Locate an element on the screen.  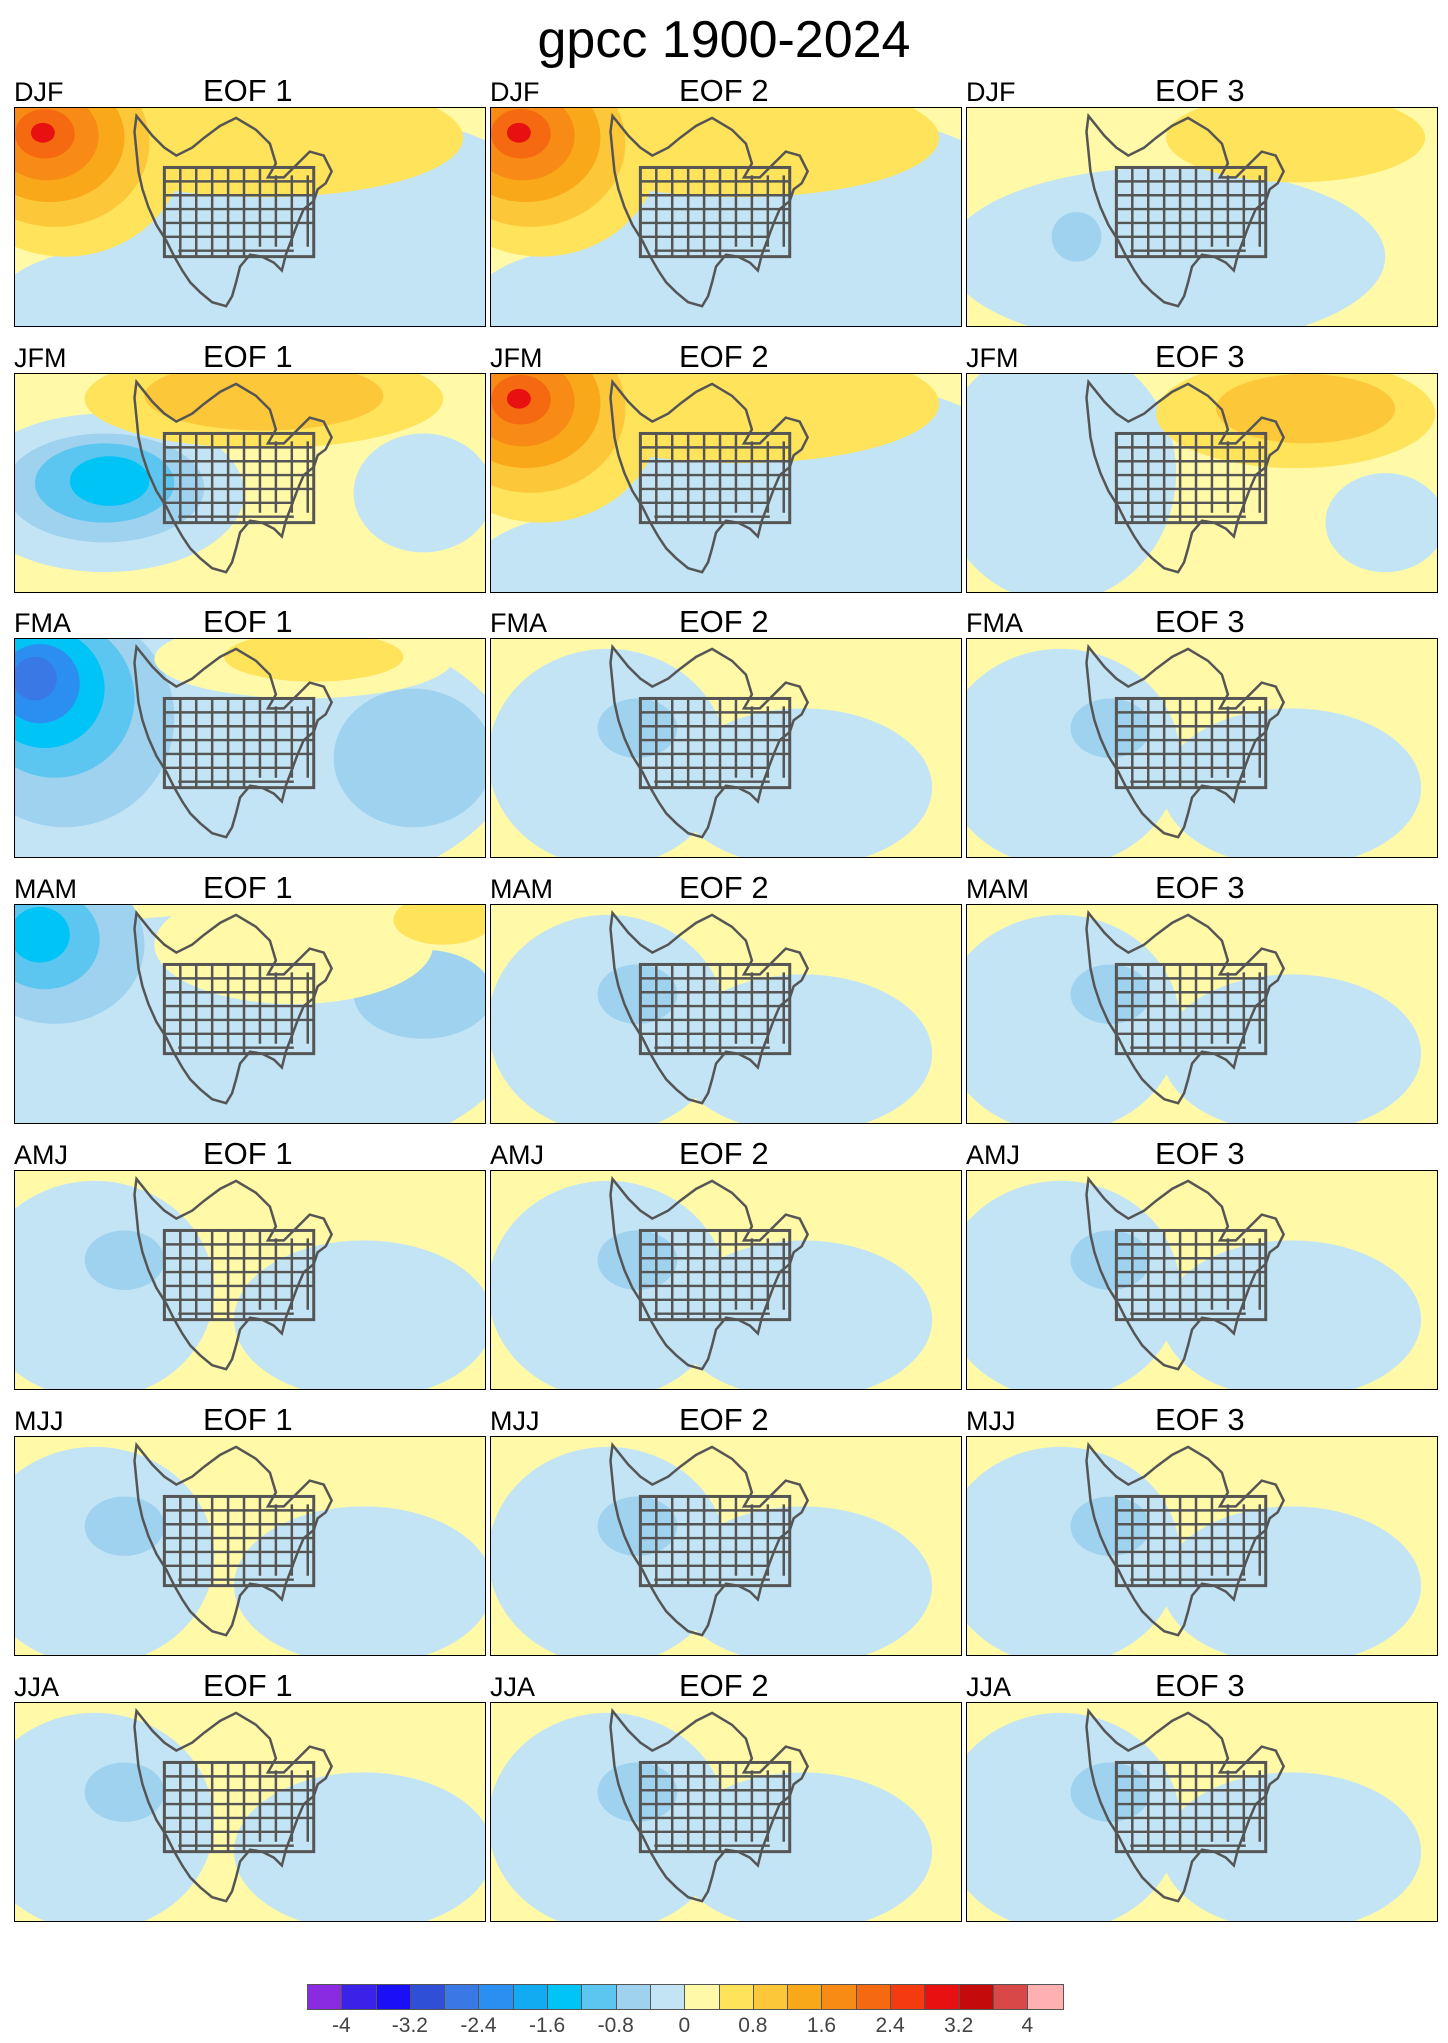
eof-panel: DJF EOF 3 is located at coordinates (1202, 200).